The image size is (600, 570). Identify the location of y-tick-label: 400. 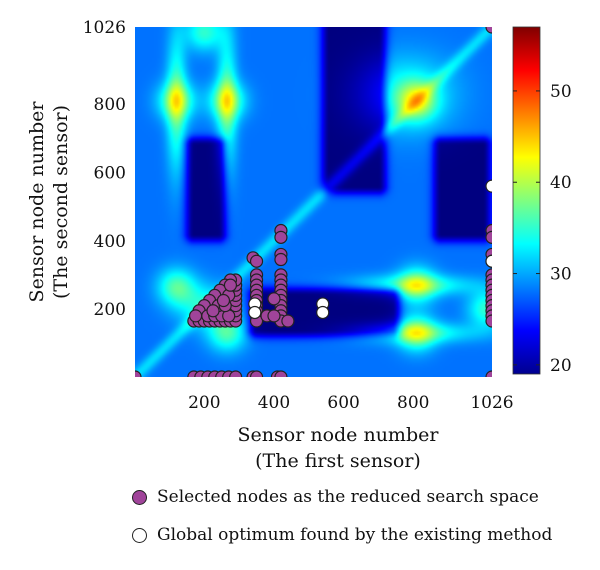
(110, 242).